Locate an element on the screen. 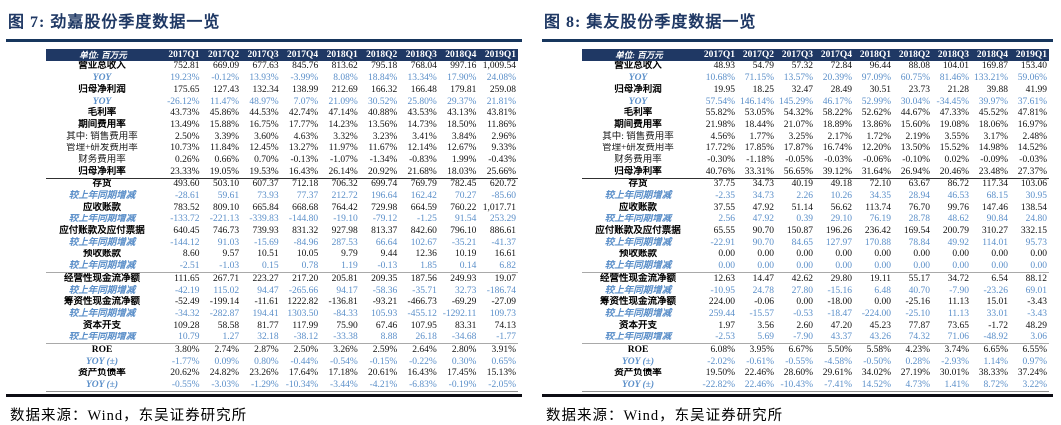  cell-value: -10.43% is located at coordinates (795, 385).